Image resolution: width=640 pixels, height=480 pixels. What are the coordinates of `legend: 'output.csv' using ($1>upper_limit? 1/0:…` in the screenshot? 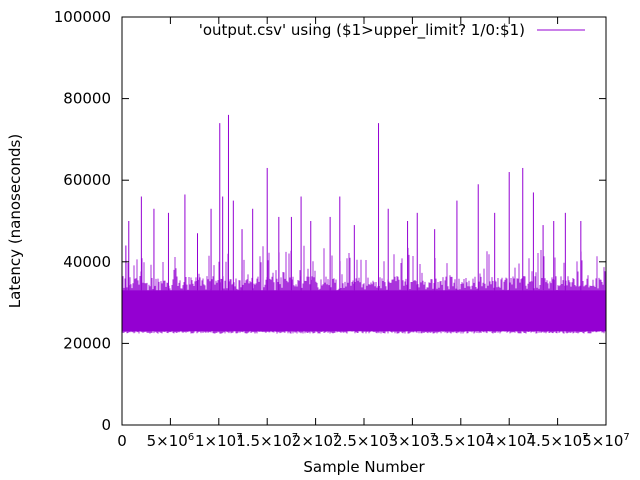 It's located at (392, 30).